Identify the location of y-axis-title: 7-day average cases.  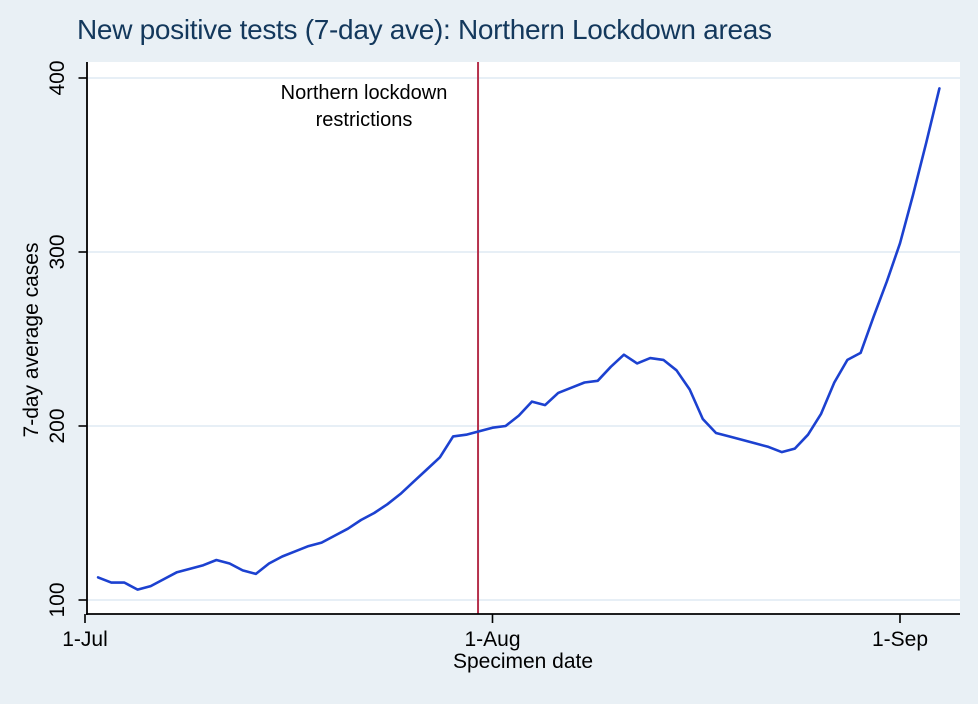
(31, 340).